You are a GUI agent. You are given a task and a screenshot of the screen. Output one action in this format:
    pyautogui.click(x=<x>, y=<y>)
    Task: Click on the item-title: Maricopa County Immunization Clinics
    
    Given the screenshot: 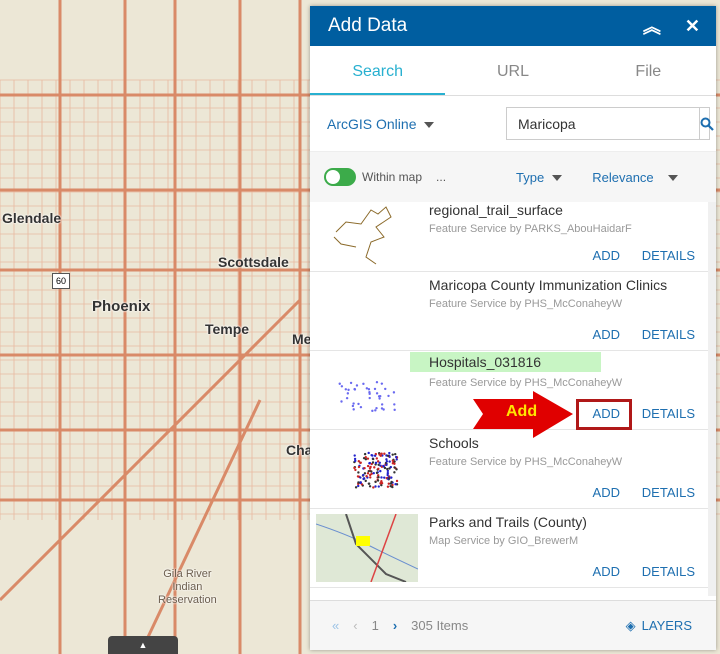 What is the action you would take?
    pyautogui.click(x=548, y=285)
    